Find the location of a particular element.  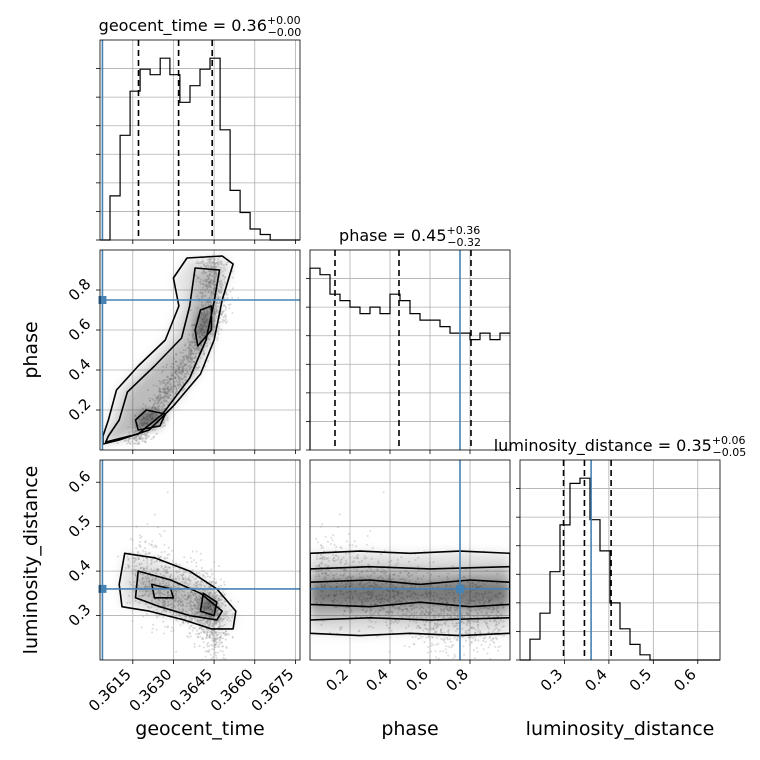

density-phase-vs-geocent_time is located at coordinates (168, 350).